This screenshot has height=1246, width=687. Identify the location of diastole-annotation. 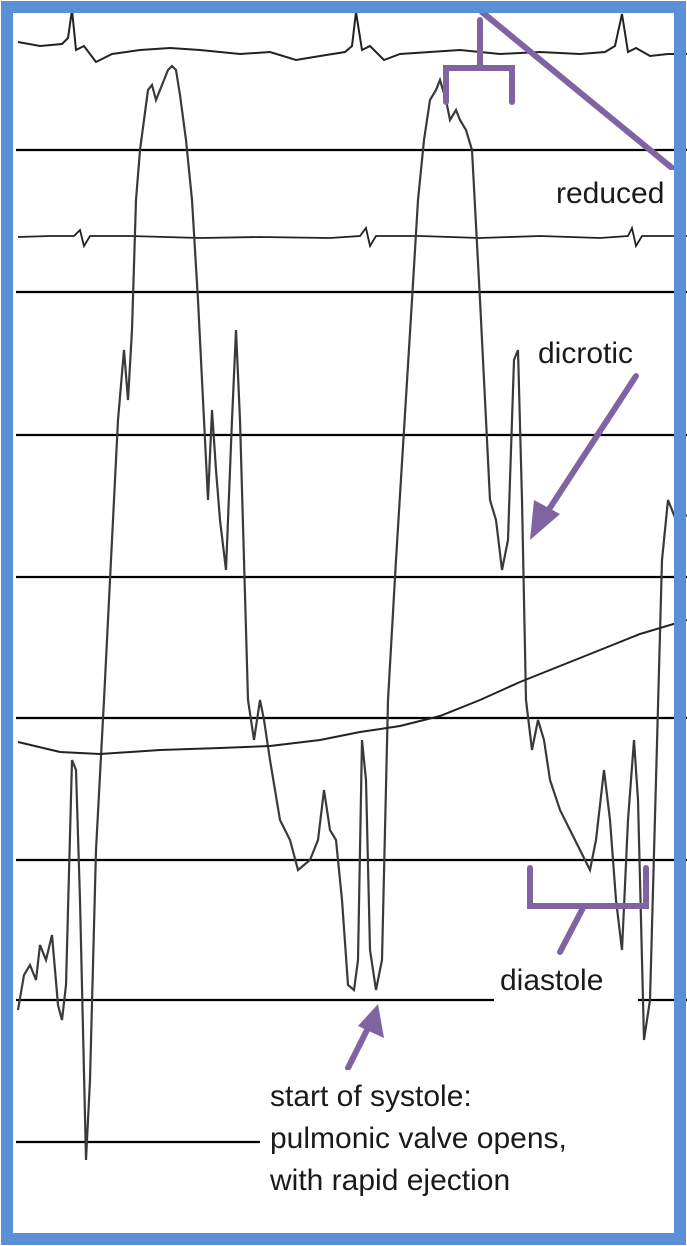
(588, 910).